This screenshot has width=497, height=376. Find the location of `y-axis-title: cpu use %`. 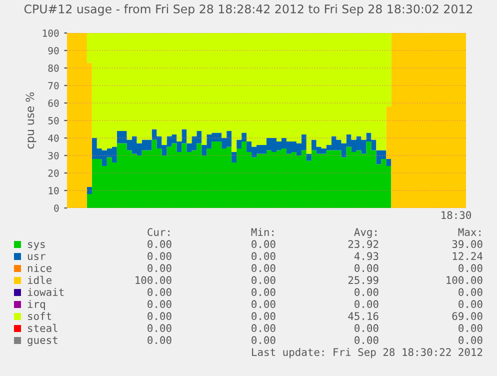

y-axis-title: cpu use % is located at coordinates (31, 120).